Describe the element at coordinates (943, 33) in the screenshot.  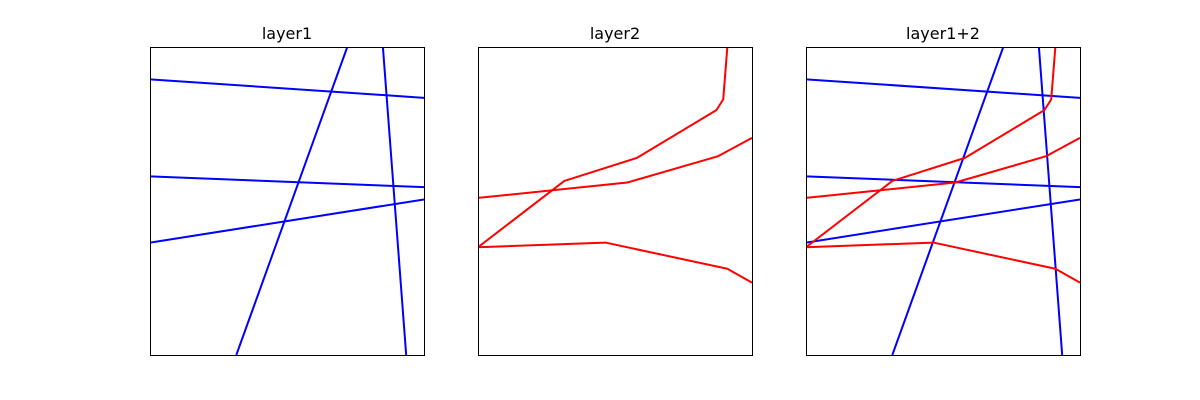
I see `chart-title: layer1+2` at that location.